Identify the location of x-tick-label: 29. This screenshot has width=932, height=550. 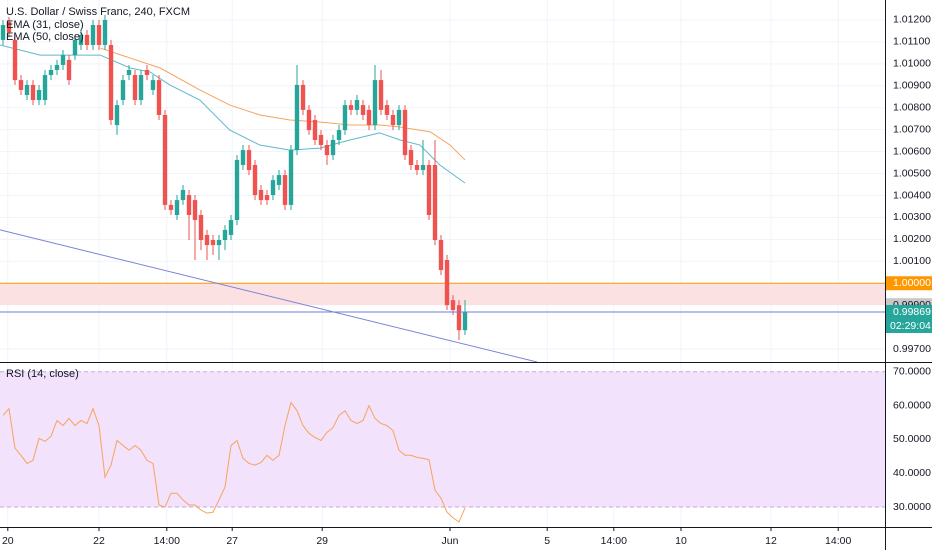
(322, 541).